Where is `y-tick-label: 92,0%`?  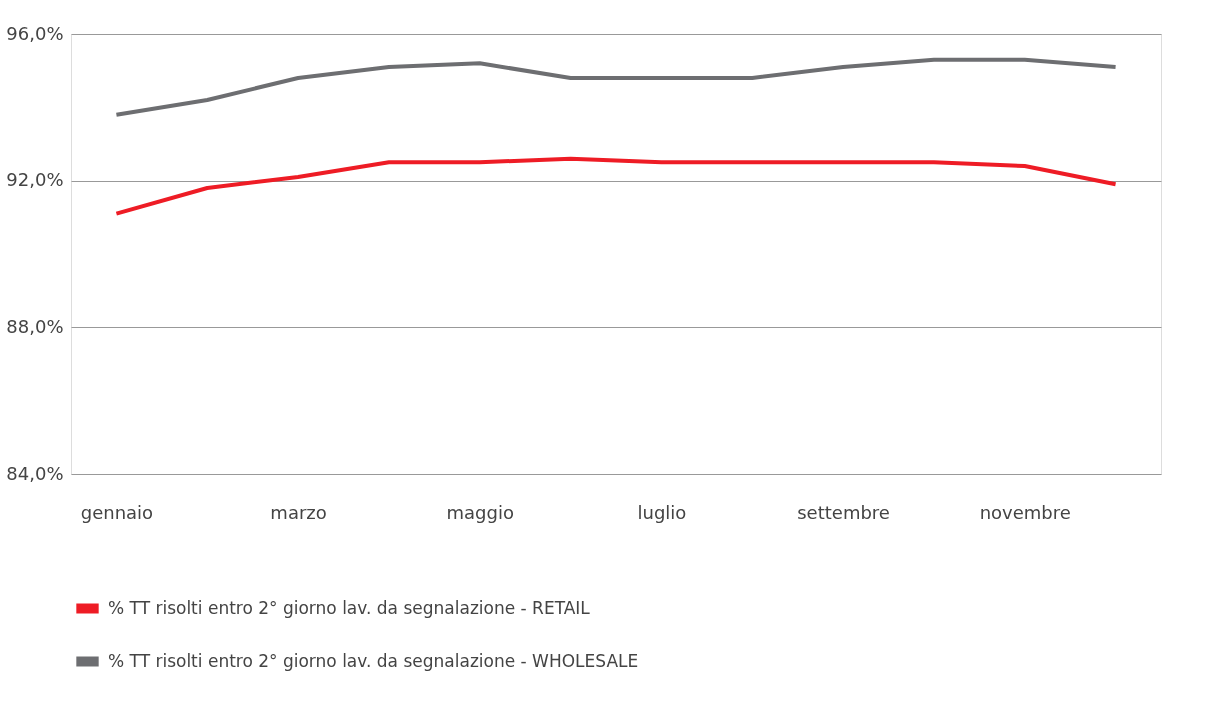 y-tick-label: 92,0% is located at coordinates (35, 180).